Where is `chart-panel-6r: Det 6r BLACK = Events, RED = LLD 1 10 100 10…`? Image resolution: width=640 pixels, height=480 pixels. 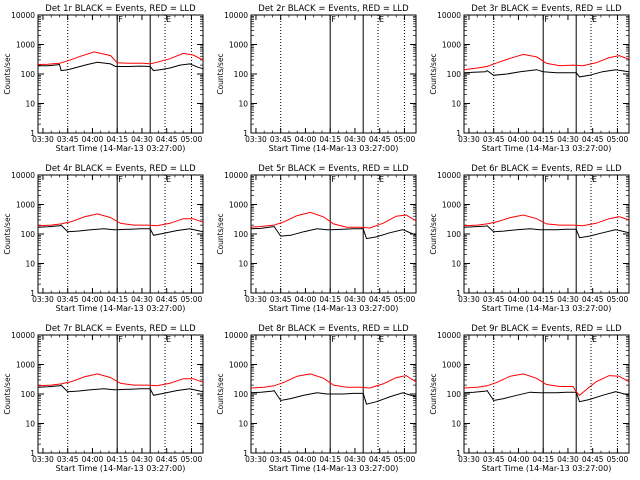 chart-panel-6r: Det 6r BLACK = Events, RED = LLD 1 10 100 10… is located at coordinates (529, 238).